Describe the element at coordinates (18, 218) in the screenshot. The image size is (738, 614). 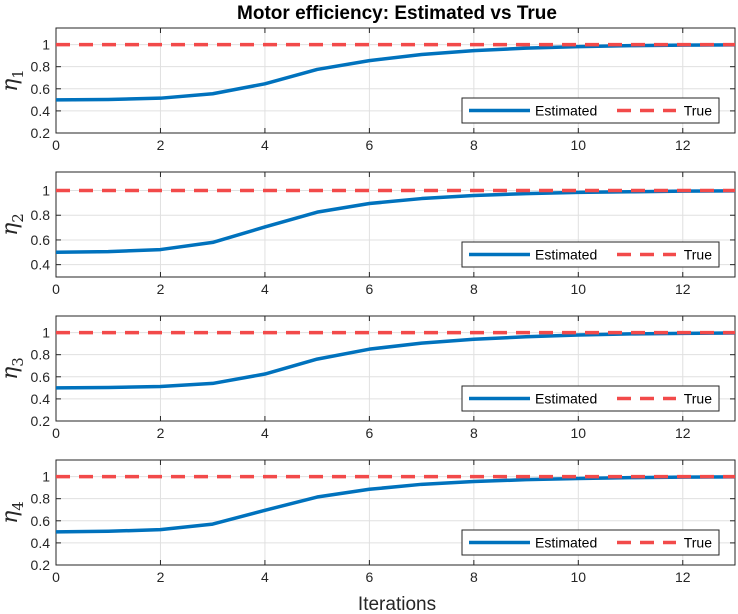
I see `y-axis-label-subscript: 2` at that location.